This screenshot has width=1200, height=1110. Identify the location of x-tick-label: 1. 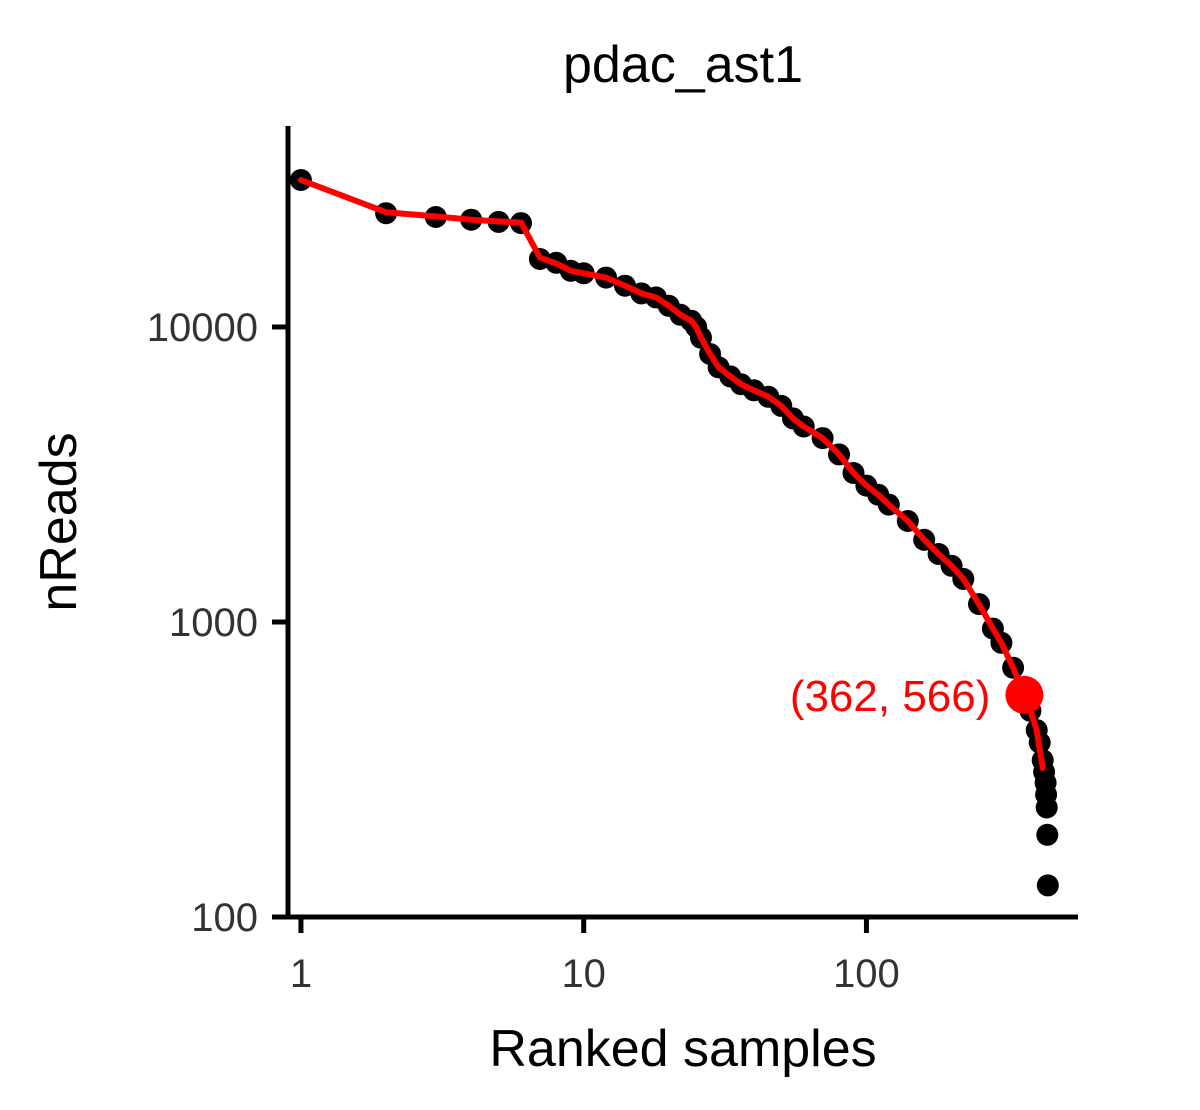
(301, 974).